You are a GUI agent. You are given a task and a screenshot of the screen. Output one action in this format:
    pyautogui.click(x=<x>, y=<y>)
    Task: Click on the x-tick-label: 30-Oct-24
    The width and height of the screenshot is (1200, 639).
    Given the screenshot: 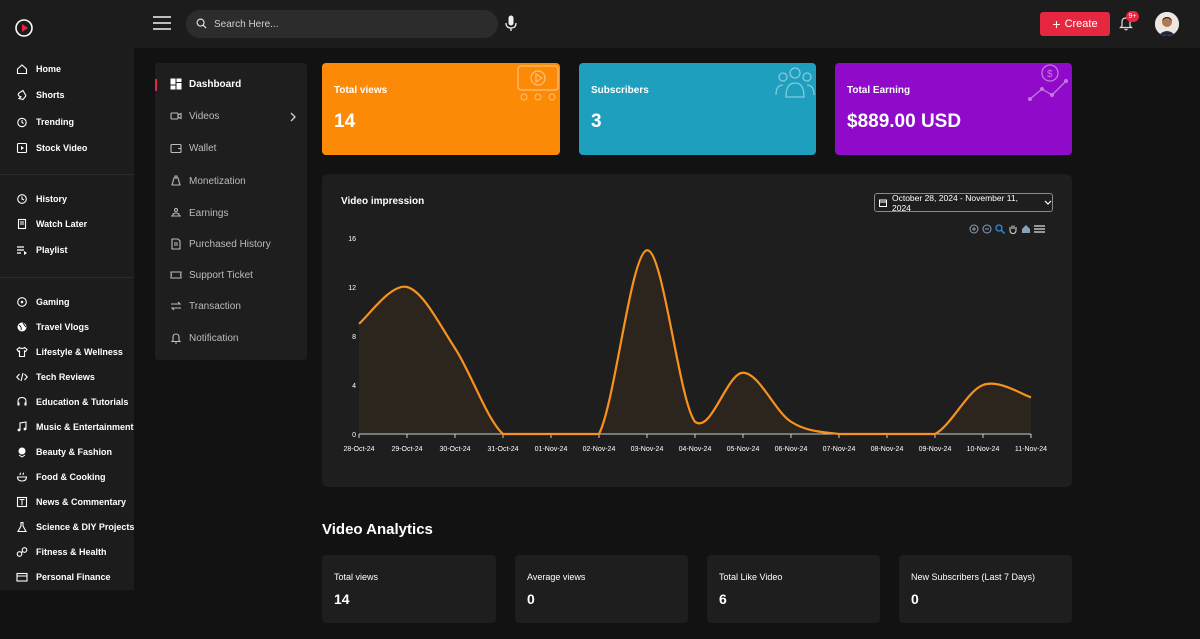 What is the action you would take?
    pyautogui.click(x=454, y=449)
    